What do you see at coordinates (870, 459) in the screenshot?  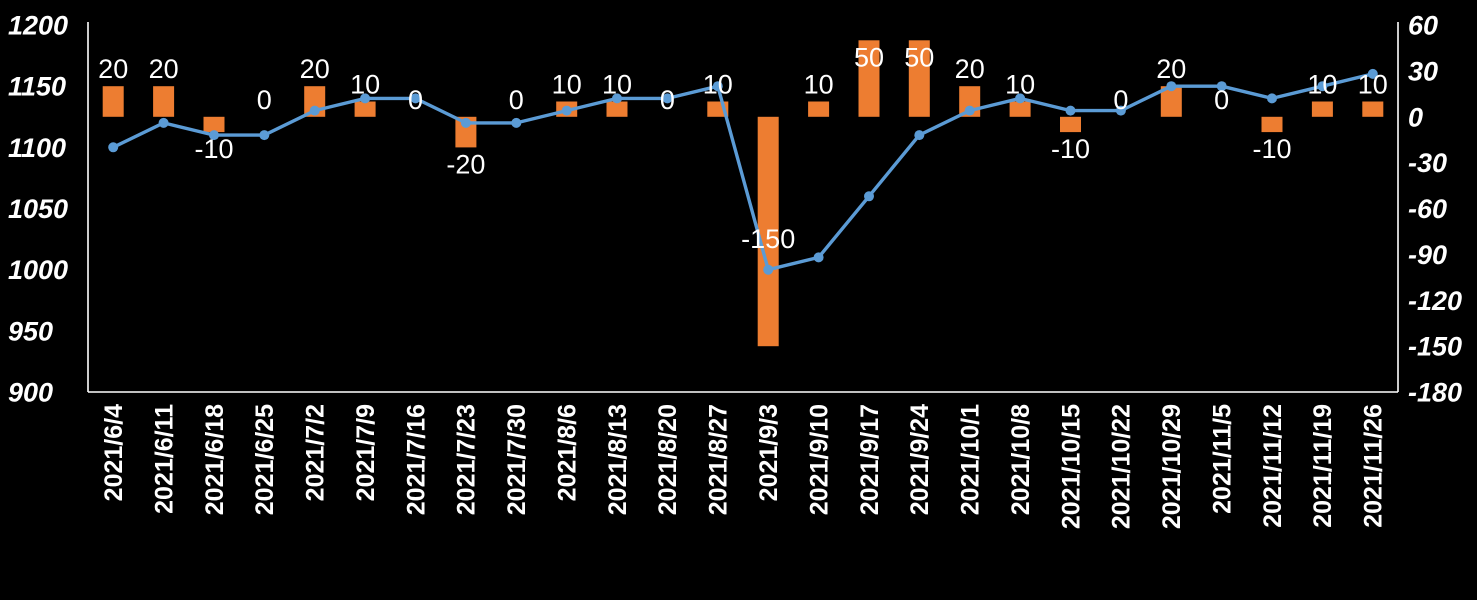 I see `x-axis-label: 2021/9/17` at bounding box center [870, 459].